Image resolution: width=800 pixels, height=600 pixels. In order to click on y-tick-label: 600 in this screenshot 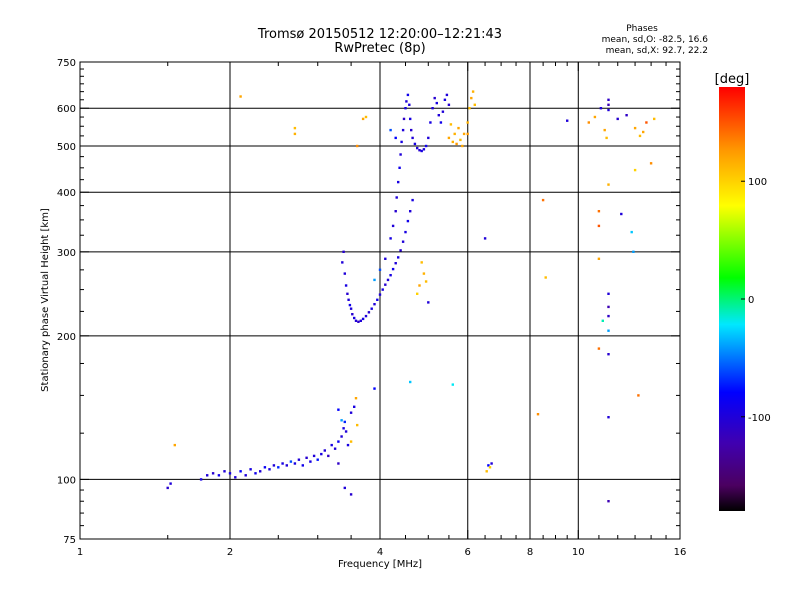, I will do `click(66, 109)`.